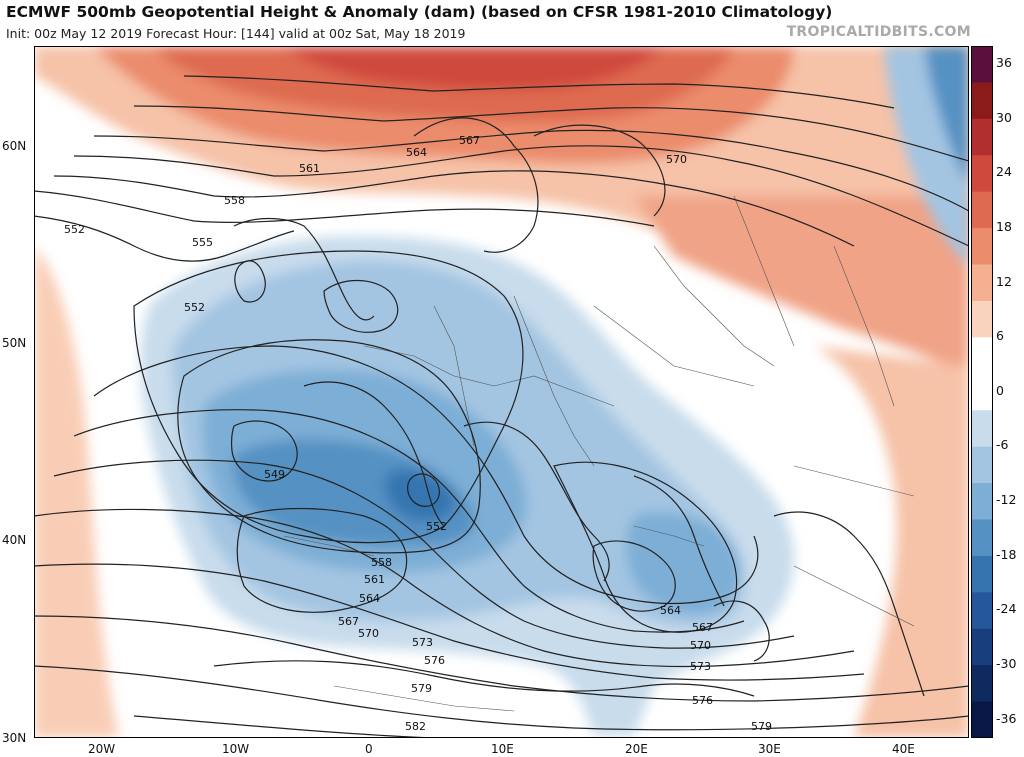  Describe the element at coordinates (1004, 172) in the screenshot. I see `colorbar-tick-label: 24` at that location.